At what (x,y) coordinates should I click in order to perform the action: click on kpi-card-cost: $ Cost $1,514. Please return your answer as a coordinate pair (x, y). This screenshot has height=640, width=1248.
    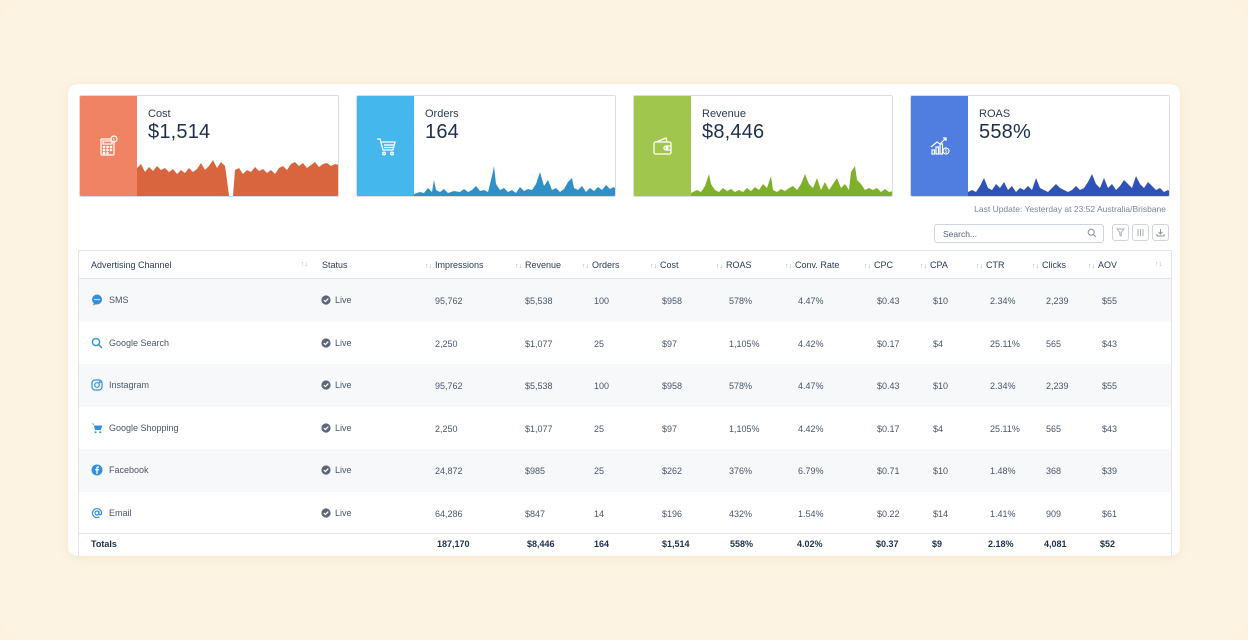
    Looking at the image, I should click on (209, 146).